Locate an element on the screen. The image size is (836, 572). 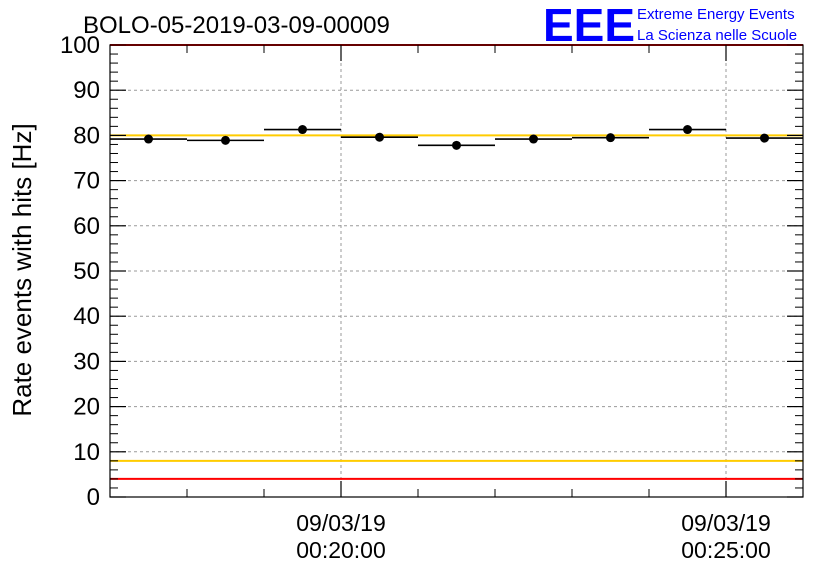
y-axis-label: Rate events with hits [Hz] is located at coordinates (22, 269).